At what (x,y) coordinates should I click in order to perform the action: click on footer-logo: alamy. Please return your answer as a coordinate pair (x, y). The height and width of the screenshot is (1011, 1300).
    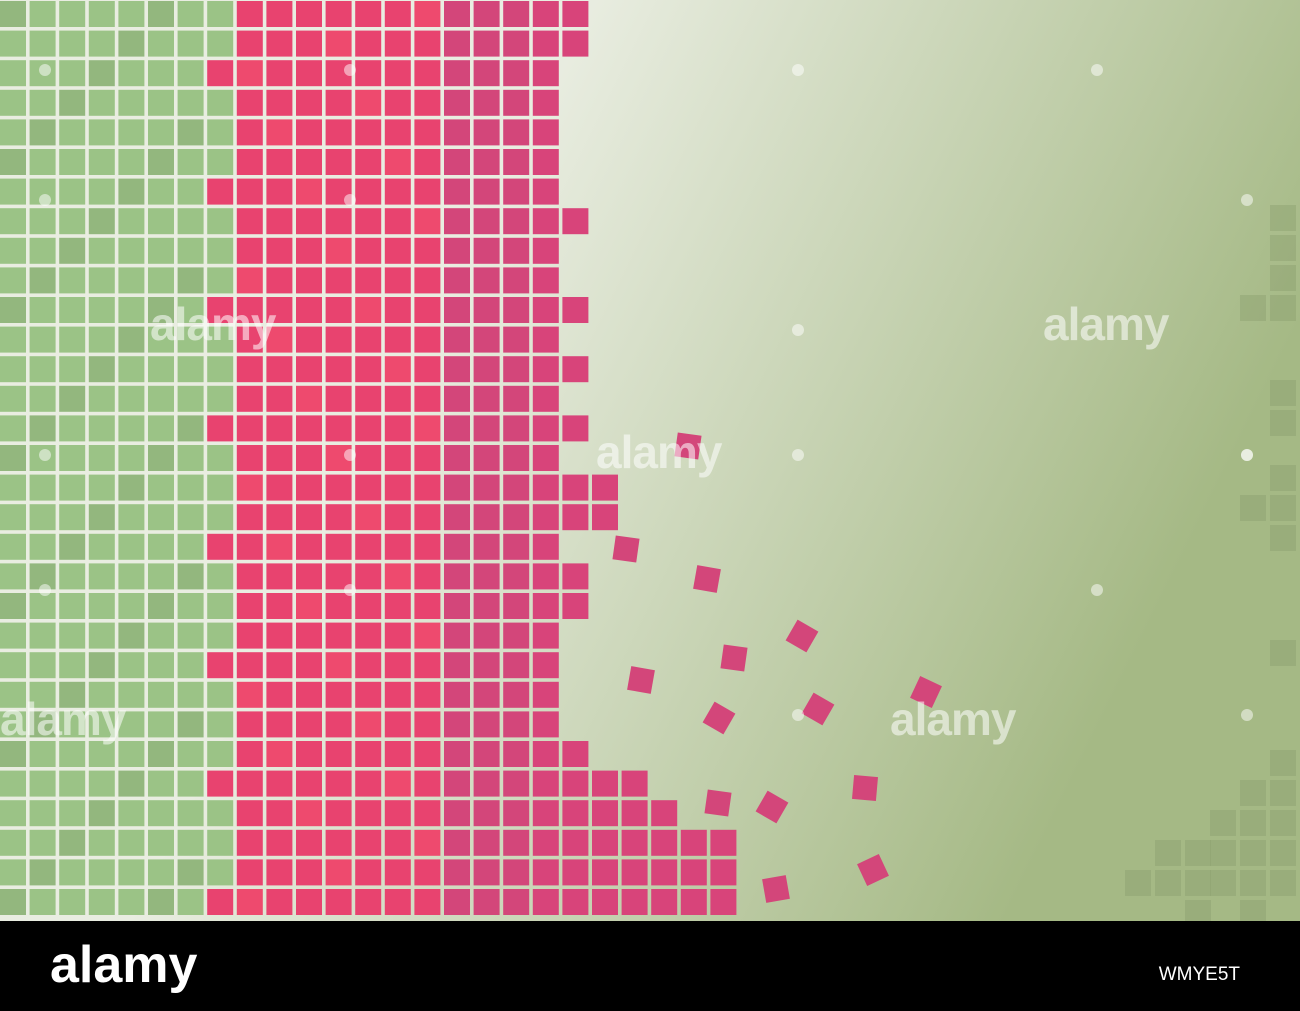
    Looking at the image, I should click on (124, 965).